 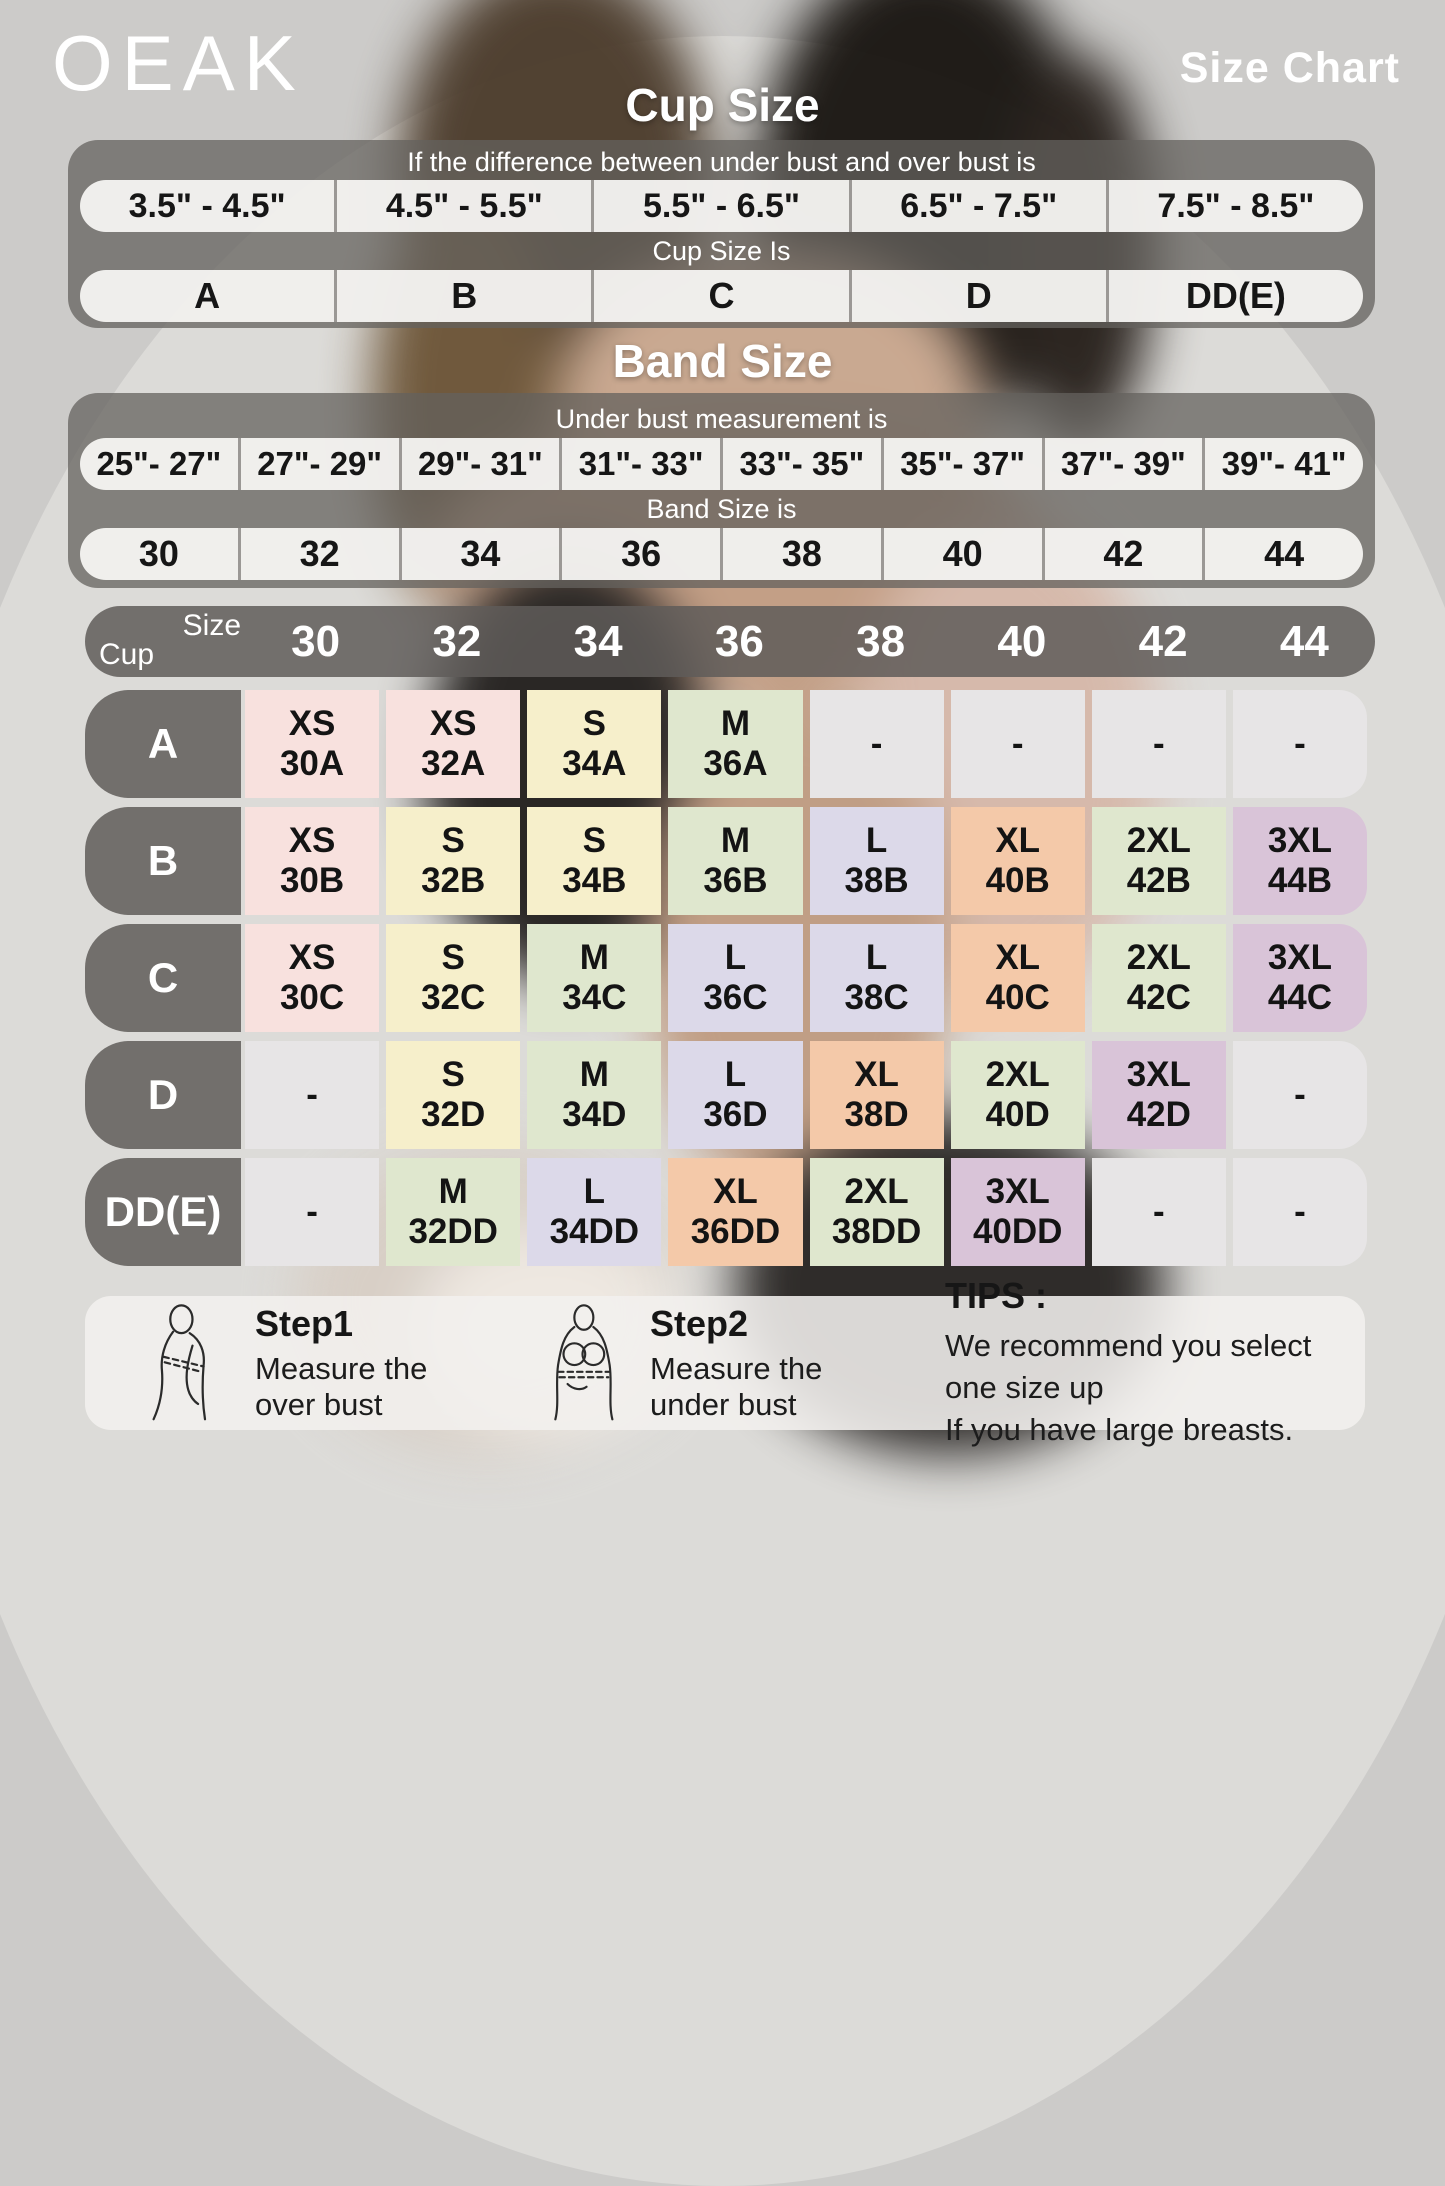 I want to click on cell-size: XL, so click(x=1018, y=957).